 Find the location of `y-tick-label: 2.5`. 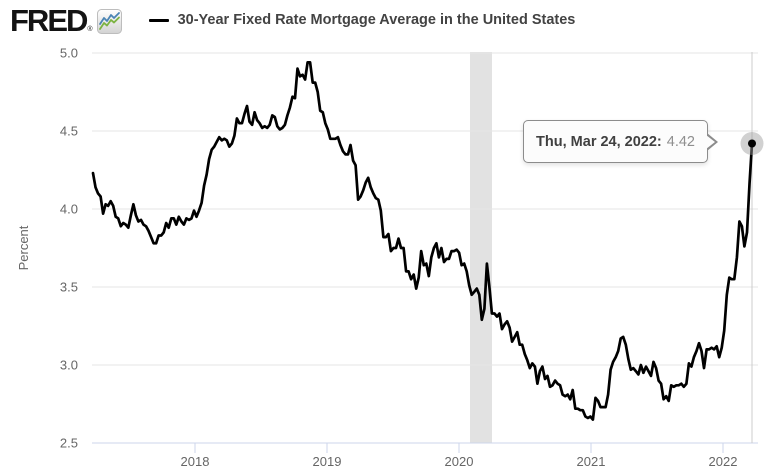

y-tick-label: 2.5 is located at coordinates (69, 443).